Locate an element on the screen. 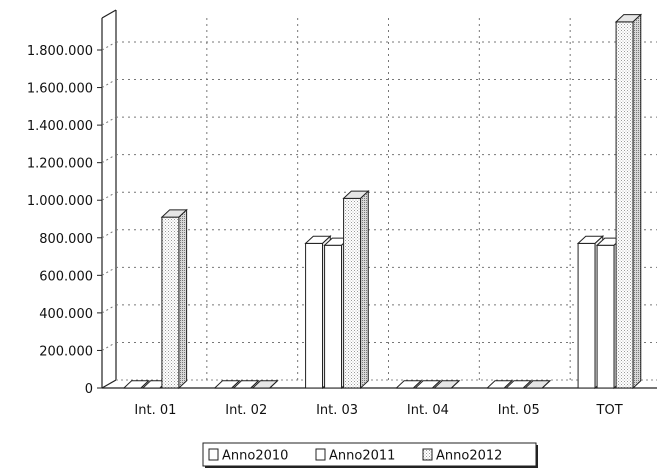 The image size is (657, 468). legend-label: Anno2010 is located at coordinates (255, 456).